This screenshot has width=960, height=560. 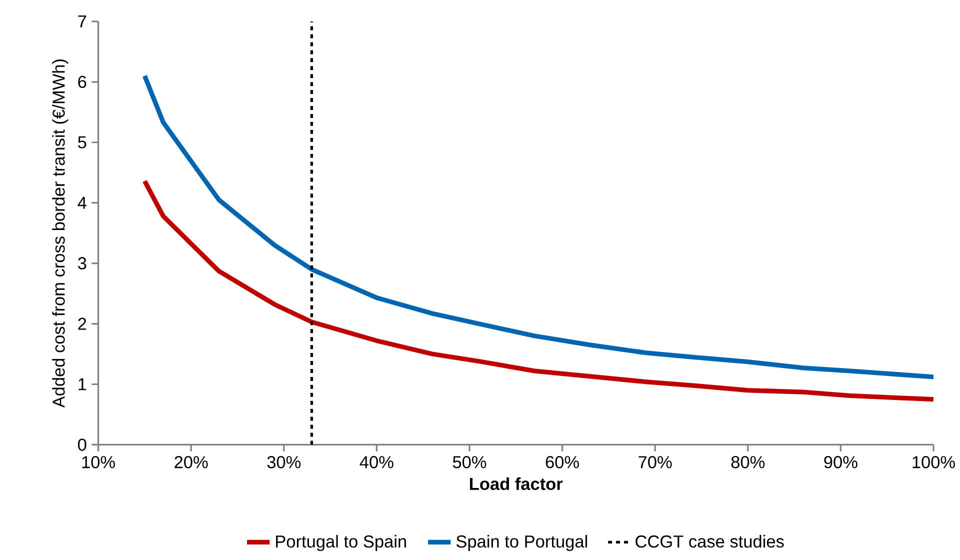 What do you see at coordinates (82, 82) in the screenshot?
I see `y-tick-label: 6` at bounding box center [82, 82].